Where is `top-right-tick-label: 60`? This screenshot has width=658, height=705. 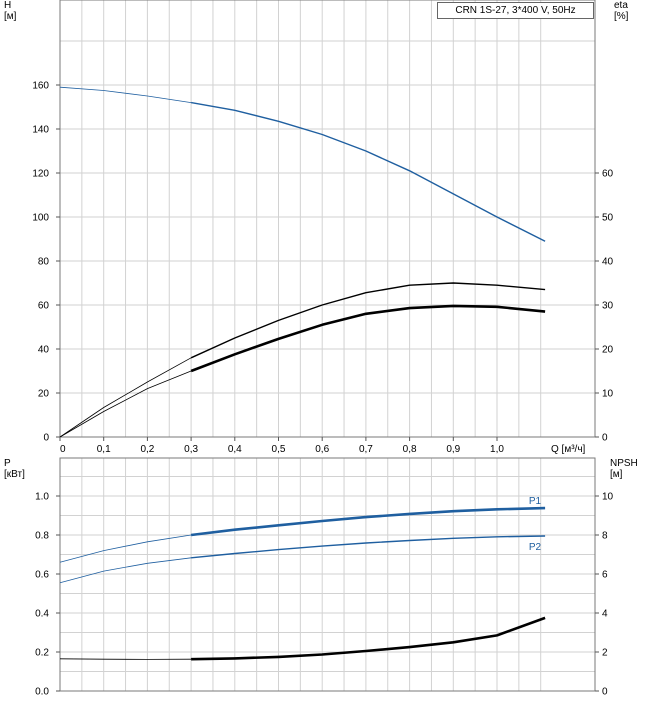 top-right-tick-label: 60 is located at coordinates (608, 174).